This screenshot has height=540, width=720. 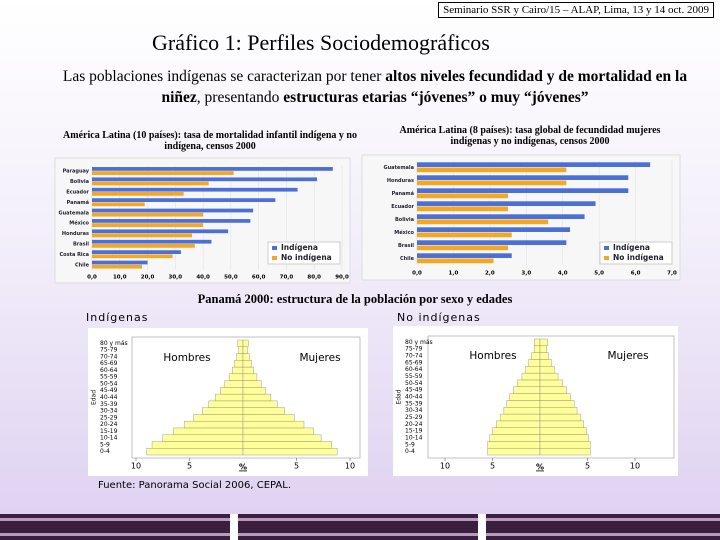 What do you see at coordinates (120, 278) in the screenshot?
I see `x-tick-label: 10,0` at bounding box center [120, 278].